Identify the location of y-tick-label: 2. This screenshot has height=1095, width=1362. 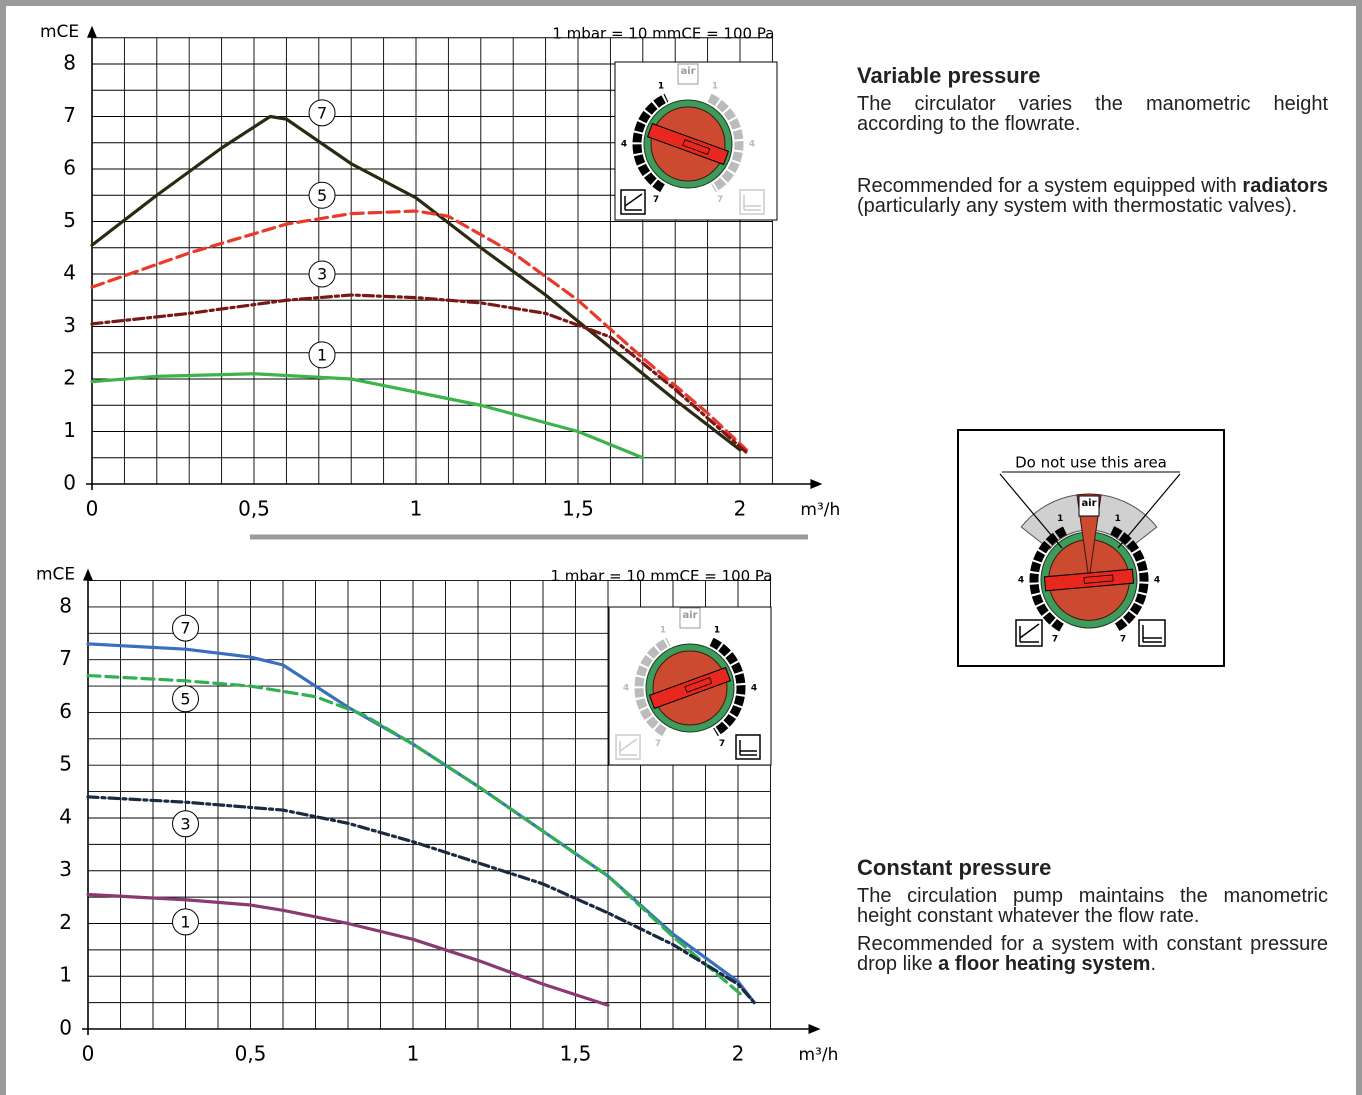
(69, 378).